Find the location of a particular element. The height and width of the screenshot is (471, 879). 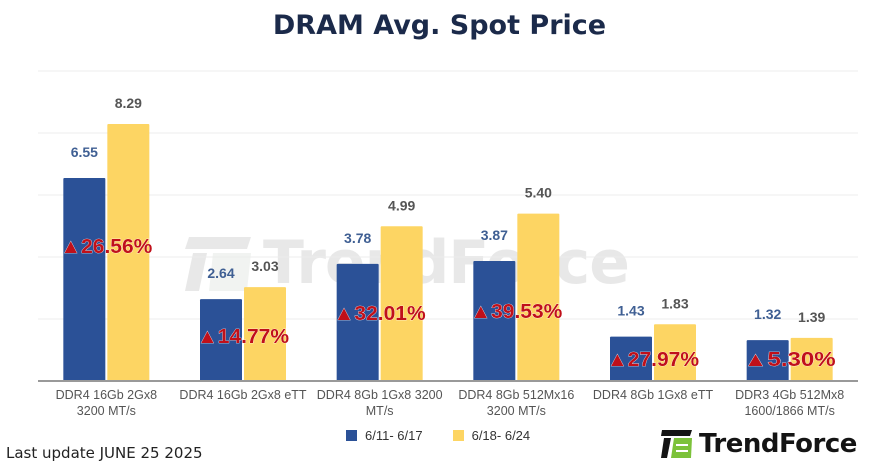

x-tick-label: MT/s is located at coordinates (380, 411).